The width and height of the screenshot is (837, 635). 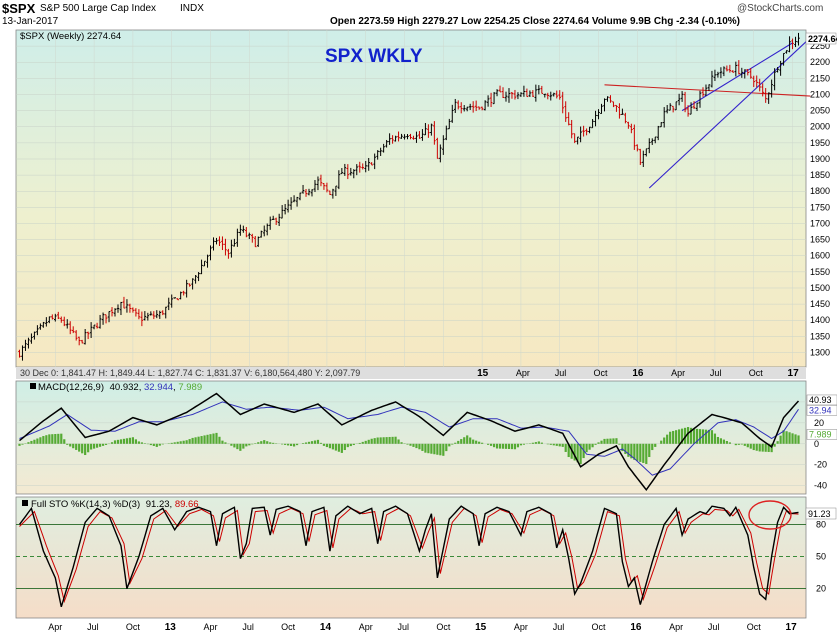 What do you see at coordinates (820, 223) in the screenshot?
I see `price-tick-label: 1700` at bounding box center [820, 223].